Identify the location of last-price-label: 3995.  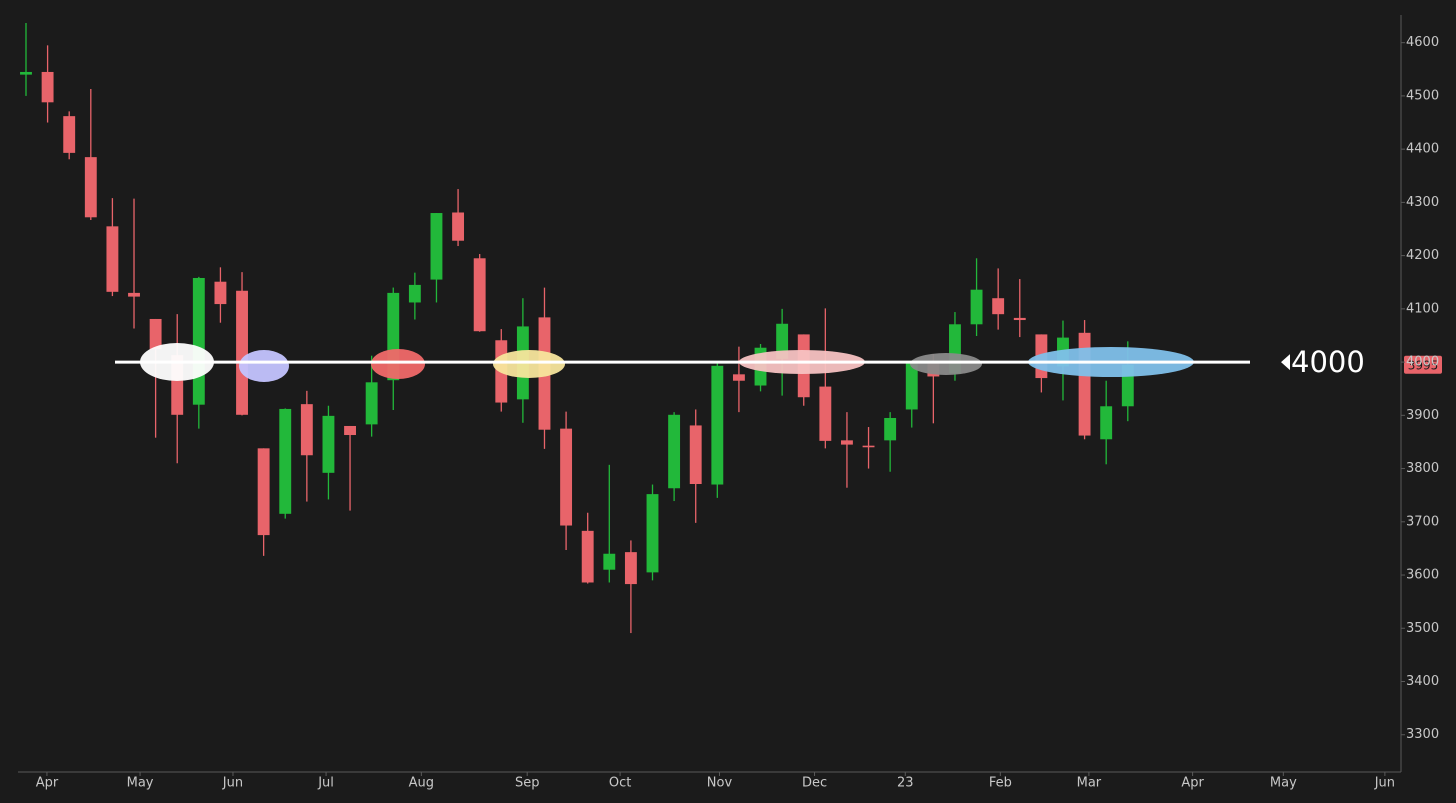
(1423, 365).